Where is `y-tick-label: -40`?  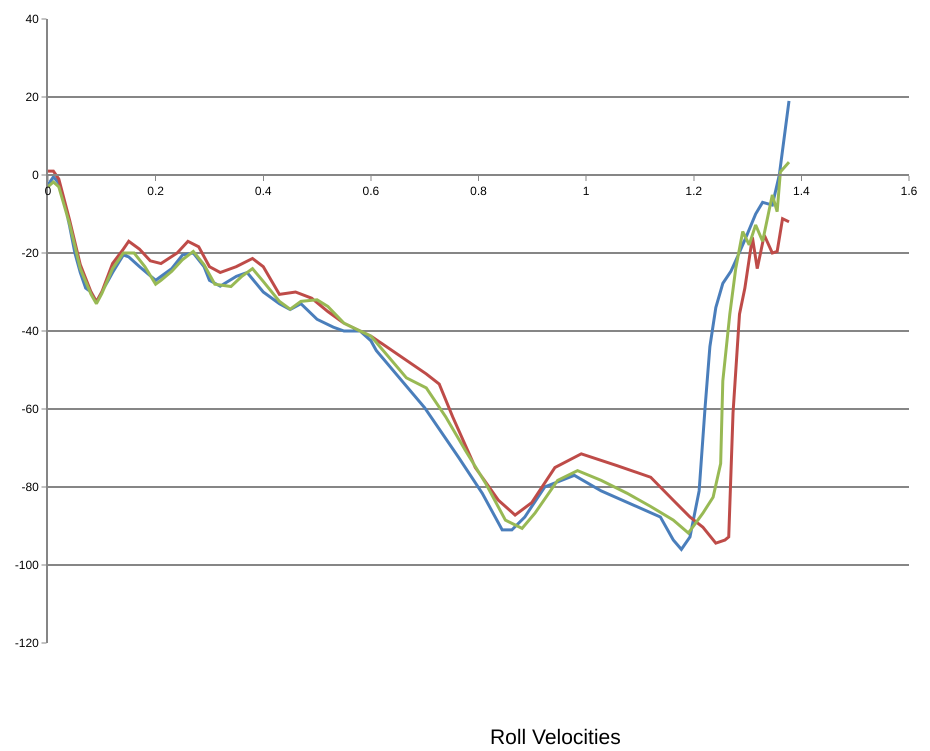 y-tick-label: -40 is located at coordinates (31, 331).